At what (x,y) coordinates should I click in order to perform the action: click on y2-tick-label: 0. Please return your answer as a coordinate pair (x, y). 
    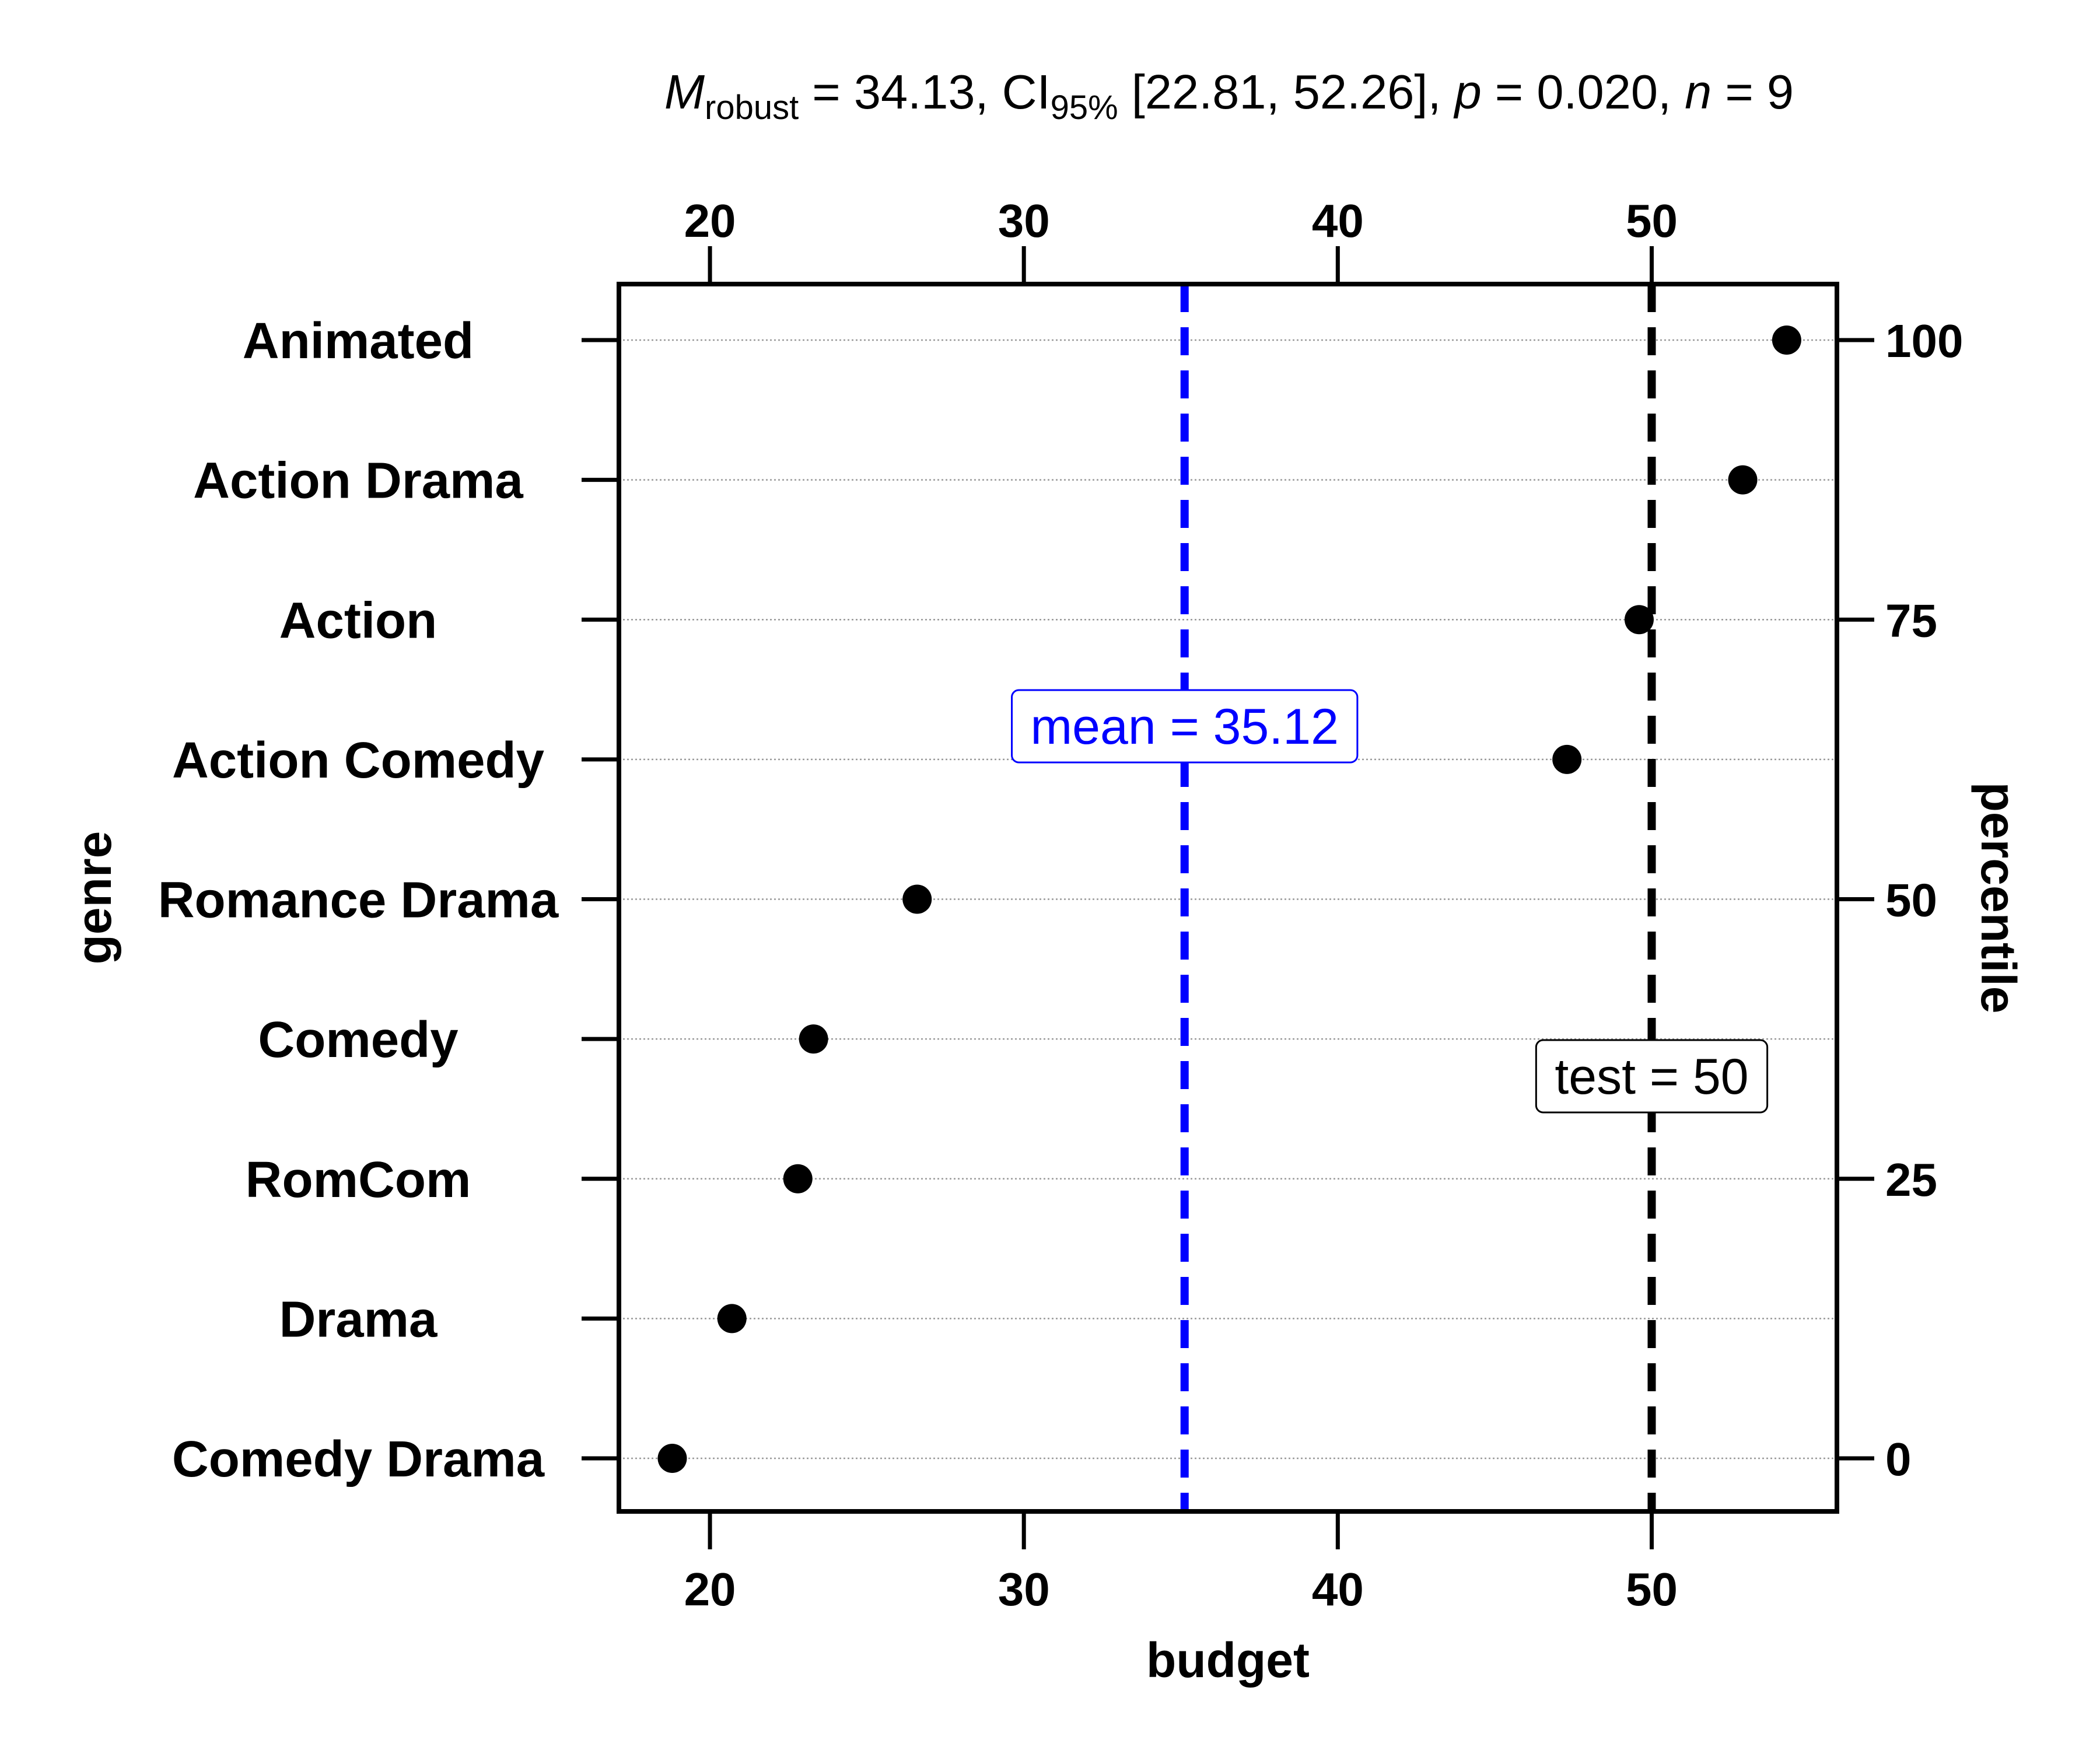
    Looking at the image, I should click on (1898, 1459).